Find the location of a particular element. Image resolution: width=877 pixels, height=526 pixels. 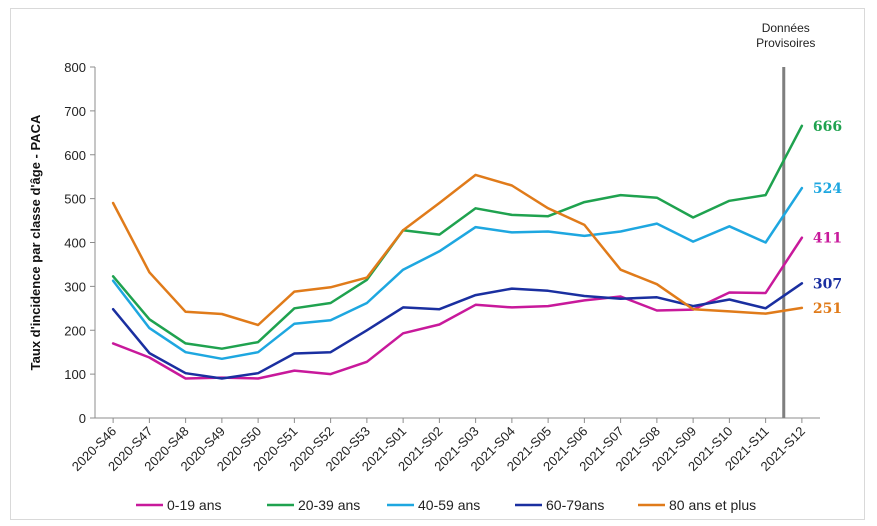

y-tick-label: 400 is located at coordinates (75, 243).